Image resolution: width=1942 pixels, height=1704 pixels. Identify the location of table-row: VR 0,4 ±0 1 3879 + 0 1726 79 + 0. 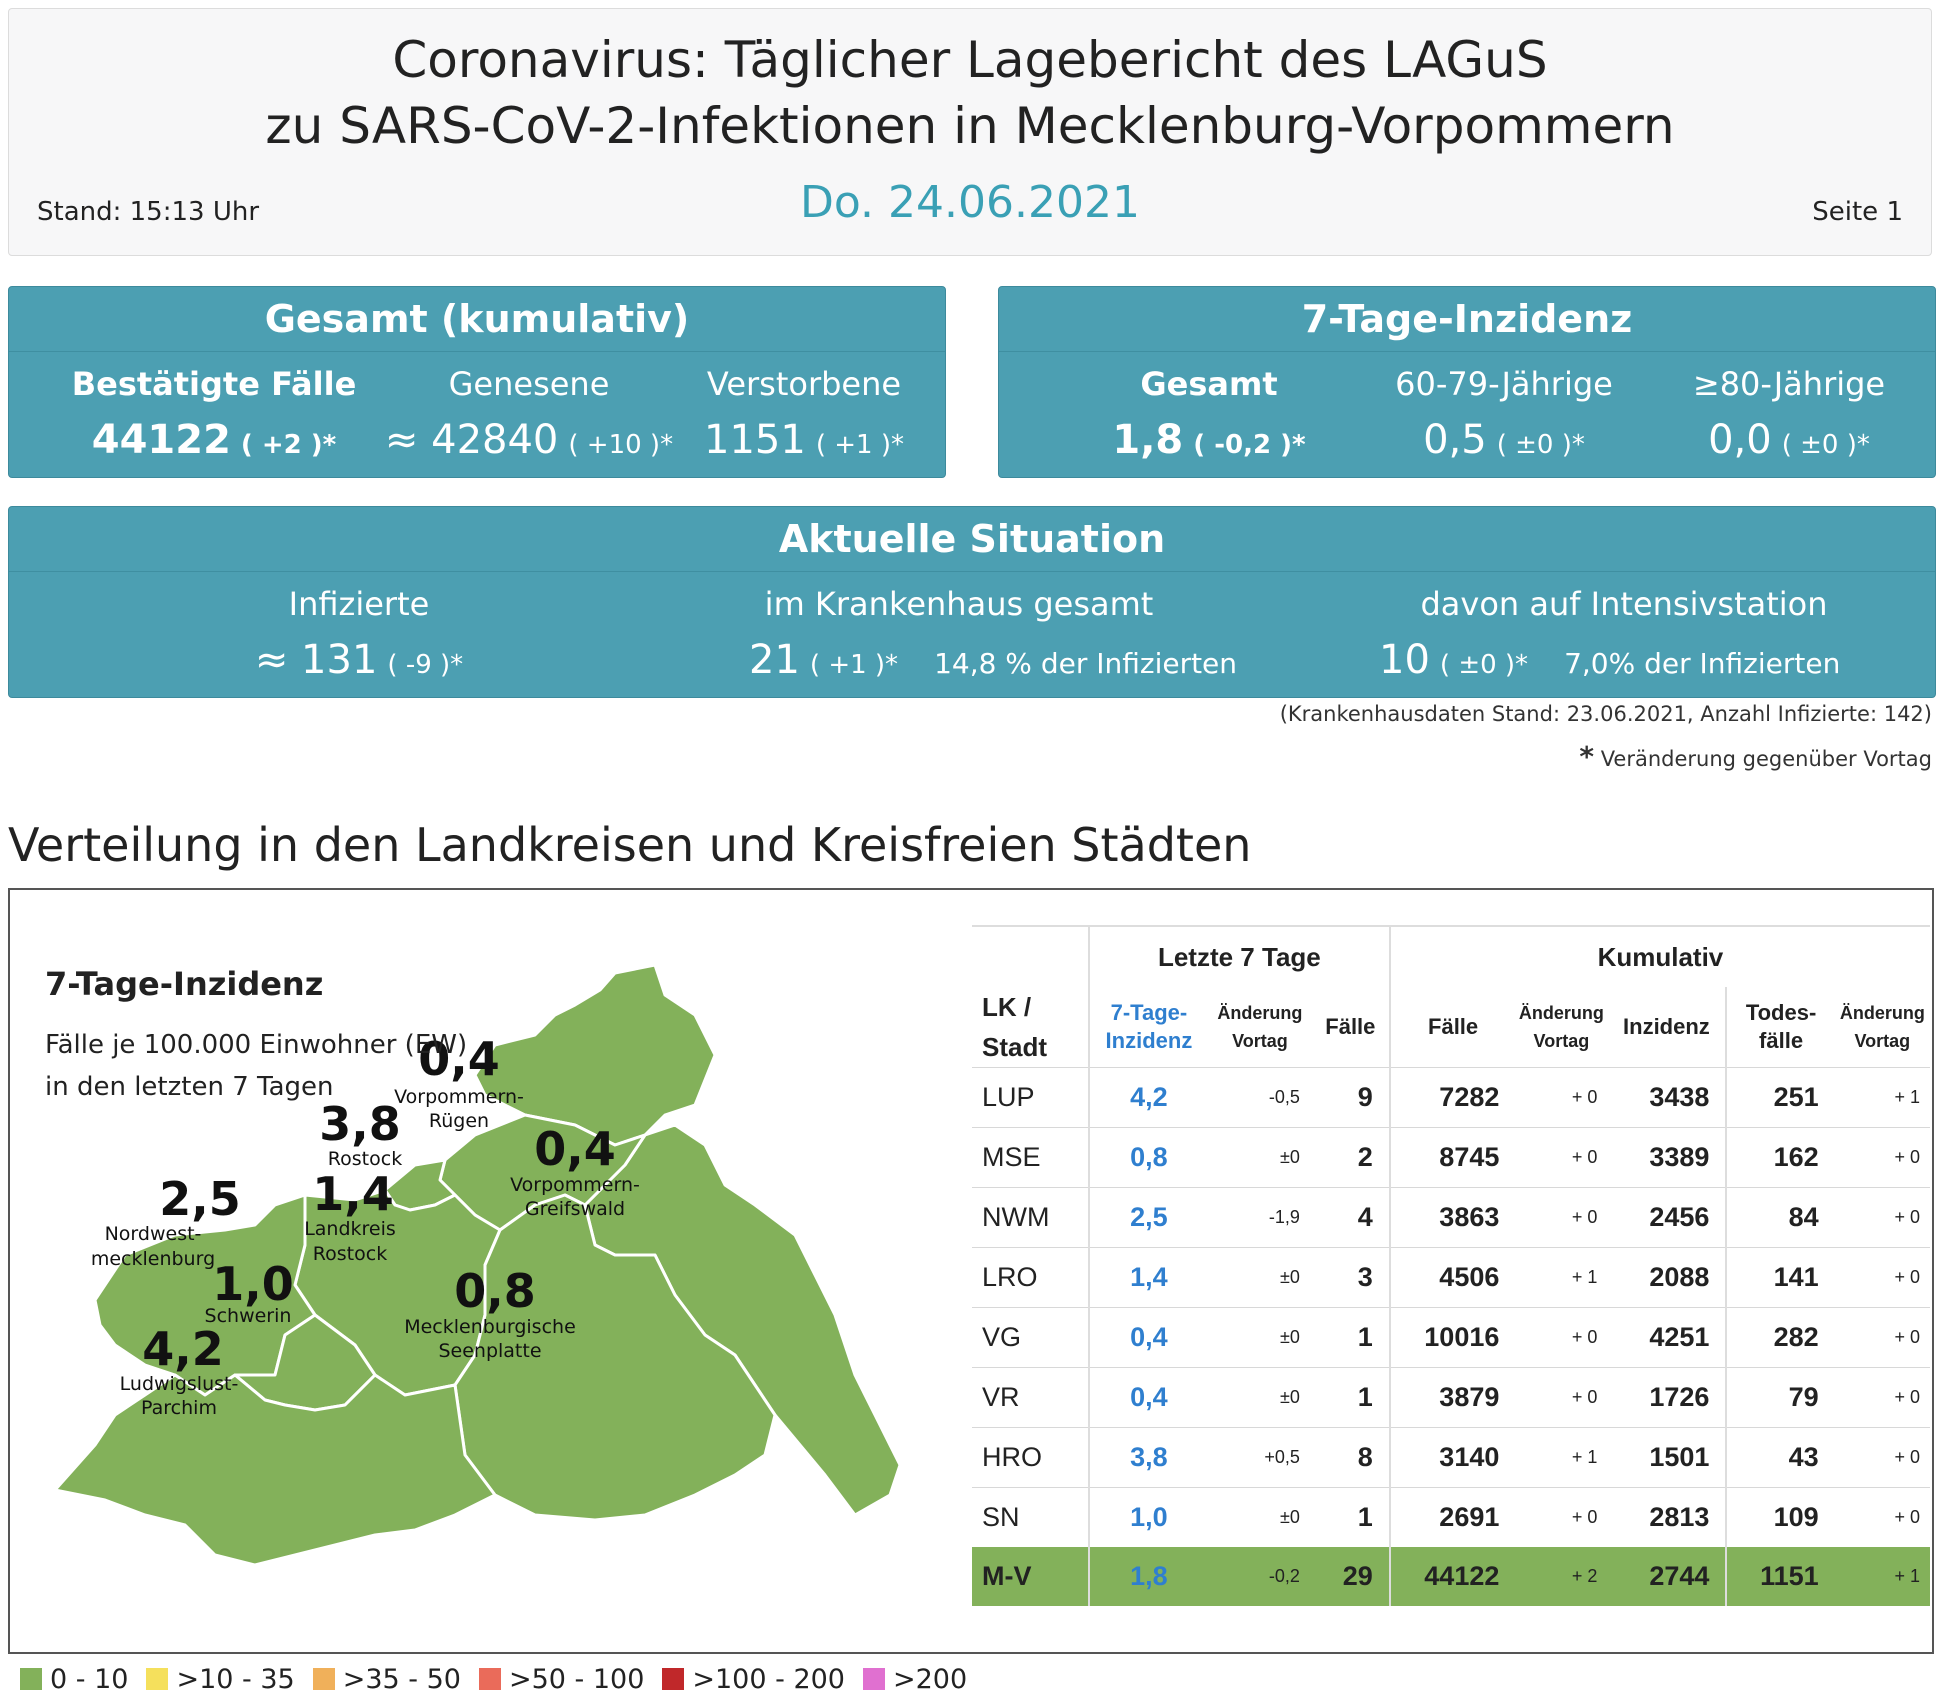
(1451, 1397).